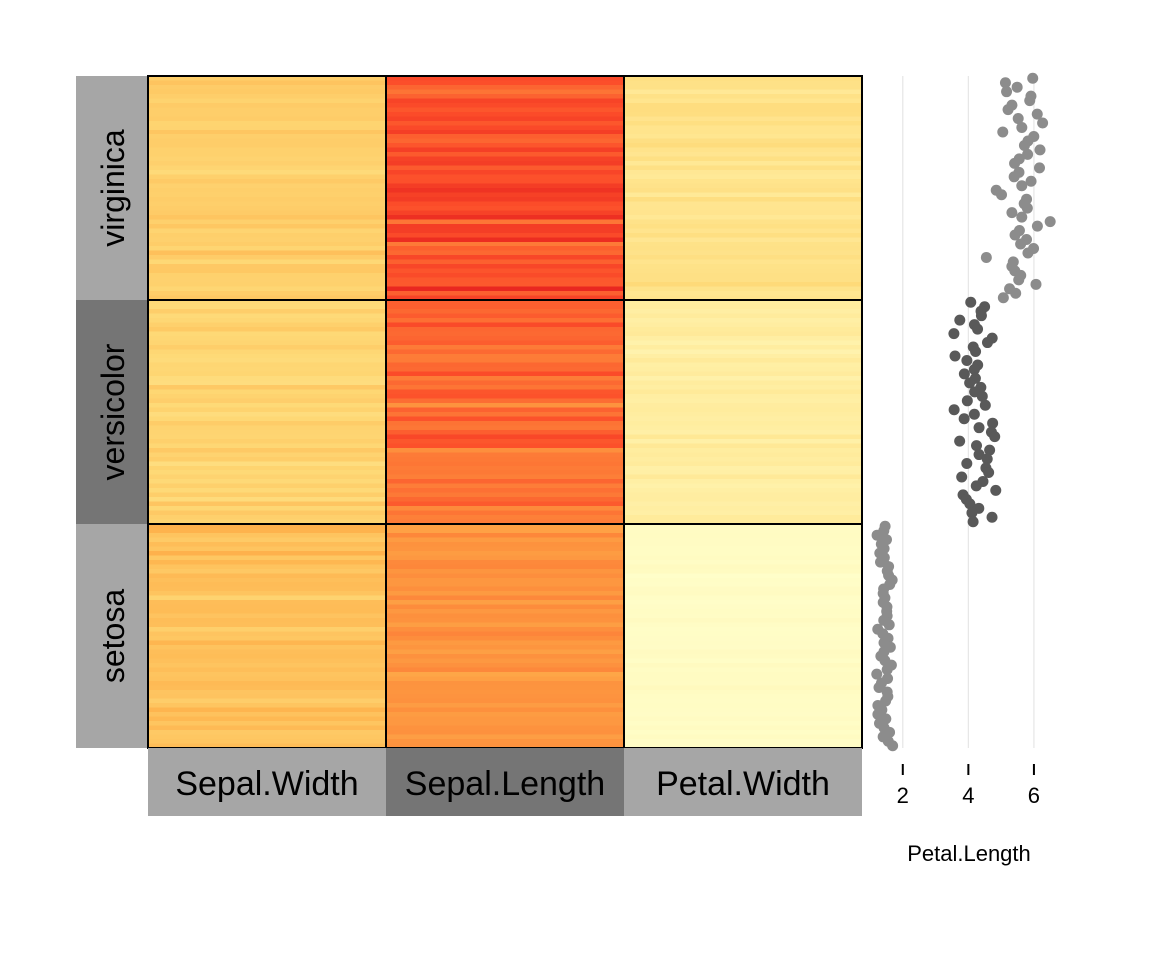 The width and height of the screenshot is (1152, 960). What do you see at coordinates (112, 188) in the screenshot?
I see `row-strip-virginica` at bounding box center [112, 188].